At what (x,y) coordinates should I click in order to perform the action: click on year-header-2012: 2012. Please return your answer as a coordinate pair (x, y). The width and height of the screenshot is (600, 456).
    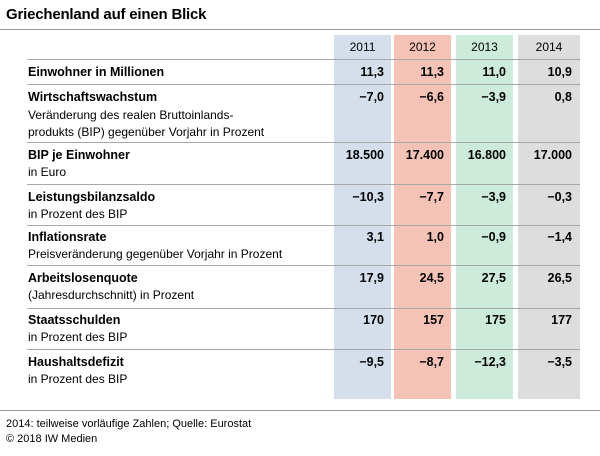
    Looking at the image, I should click on (422, 47).